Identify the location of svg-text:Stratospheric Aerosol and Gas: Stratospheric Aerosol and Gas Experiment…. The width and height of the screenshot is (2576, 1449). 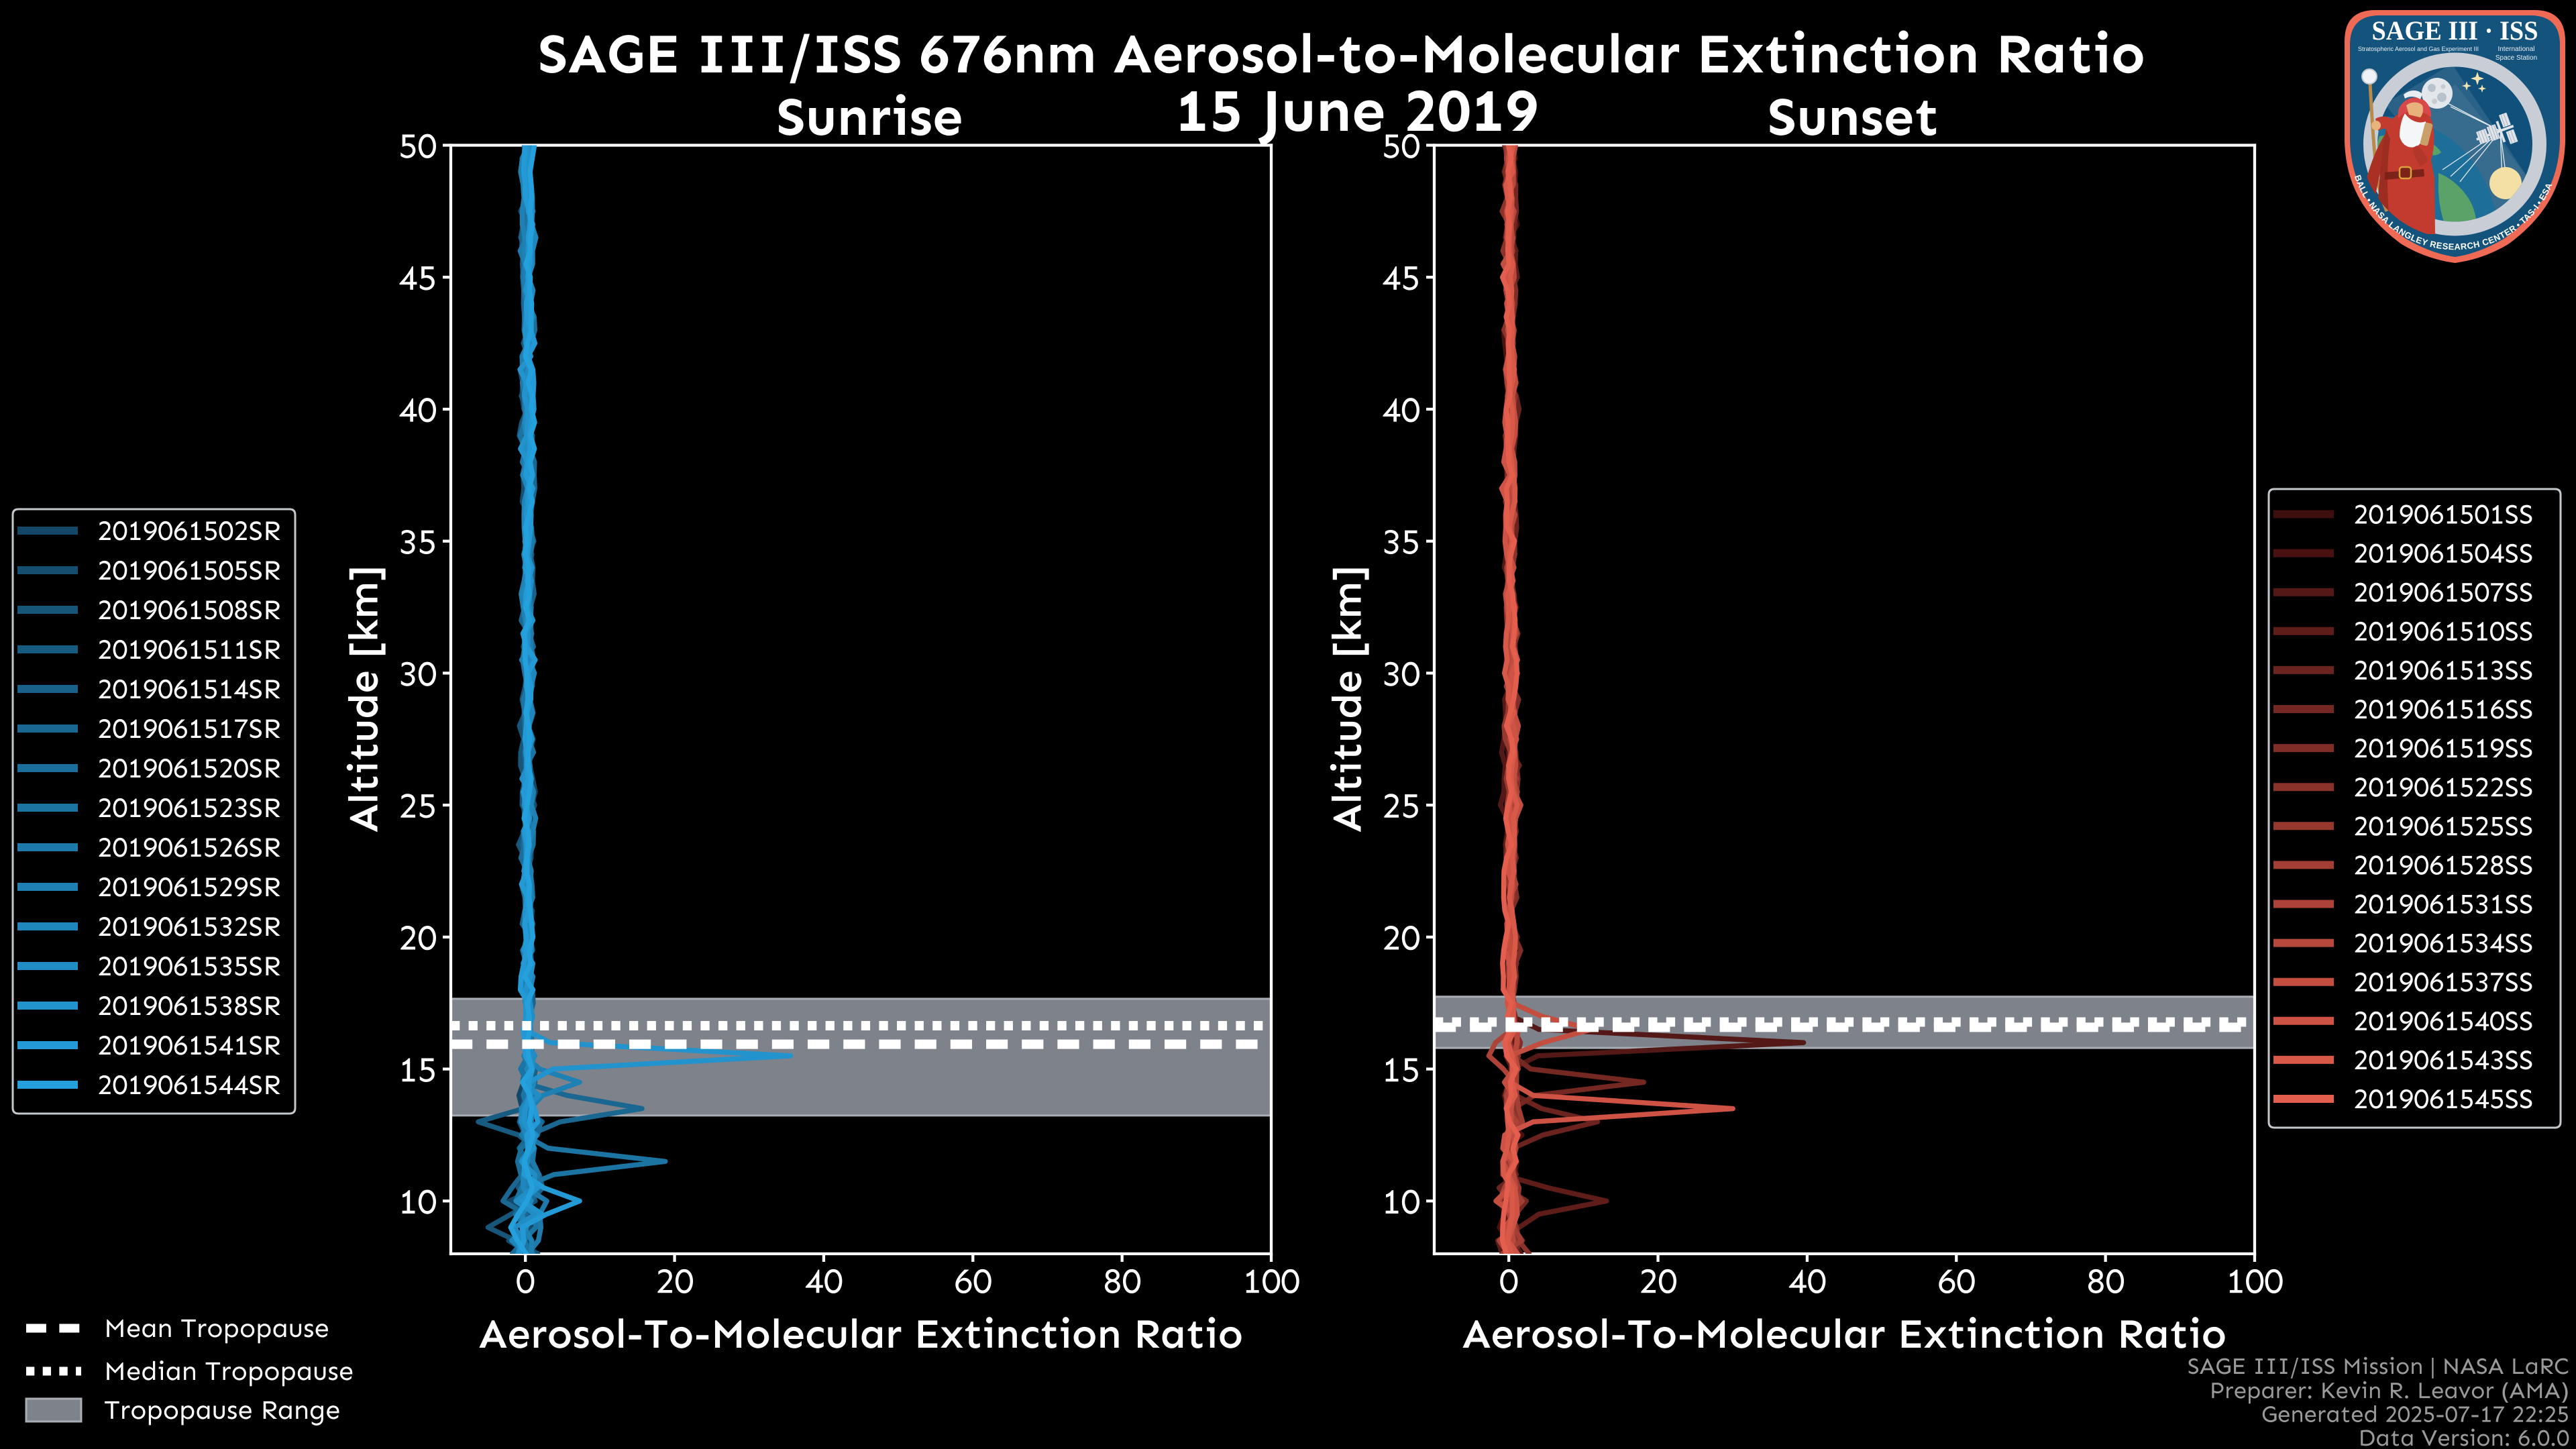
(2418, 49).